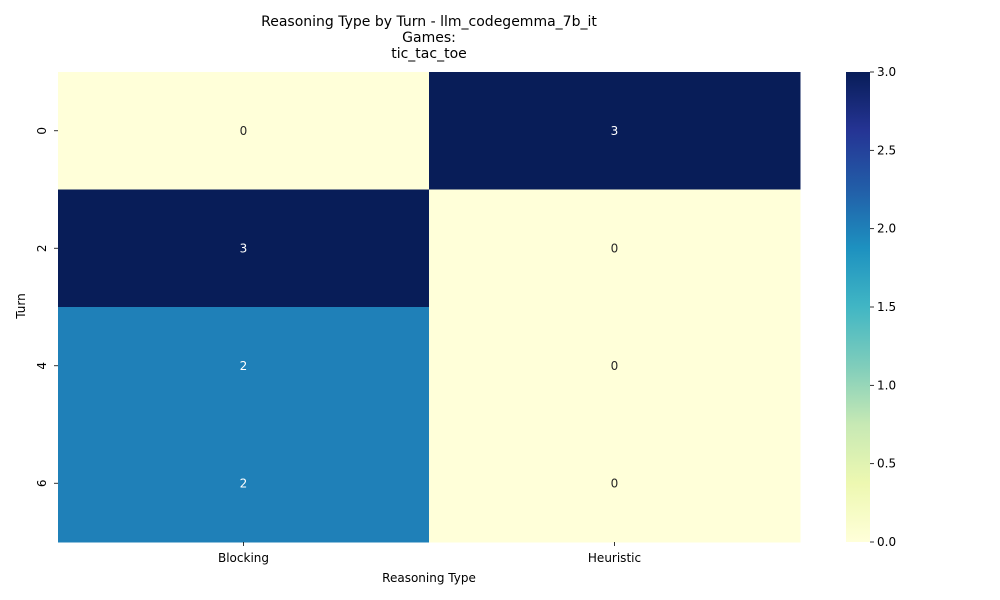  Describe the element at coordinates (21, 306) in the screenshot. I see `y-axis-label: Turn` at that location.